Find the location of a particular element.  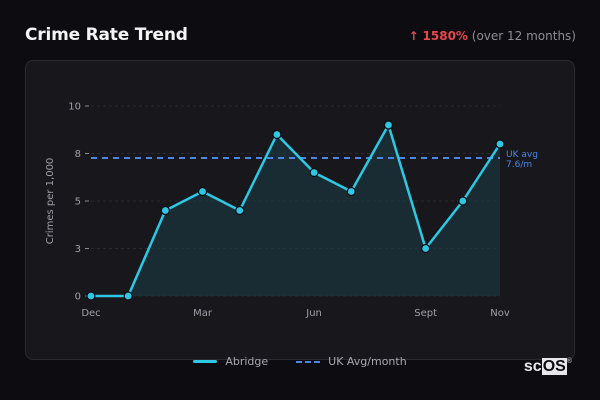

legend: Abridge UK Avg/month is located at coordinates (300, 361).